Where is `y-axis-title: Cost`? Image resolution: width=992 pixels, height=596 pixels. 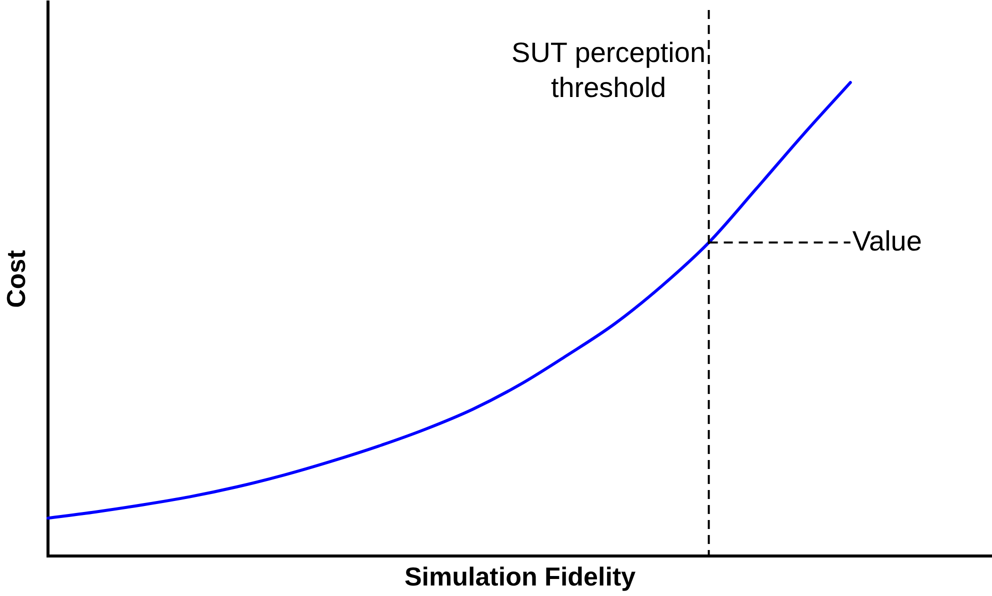
y-axis-title: Cost is located at coordinates (15, 279).